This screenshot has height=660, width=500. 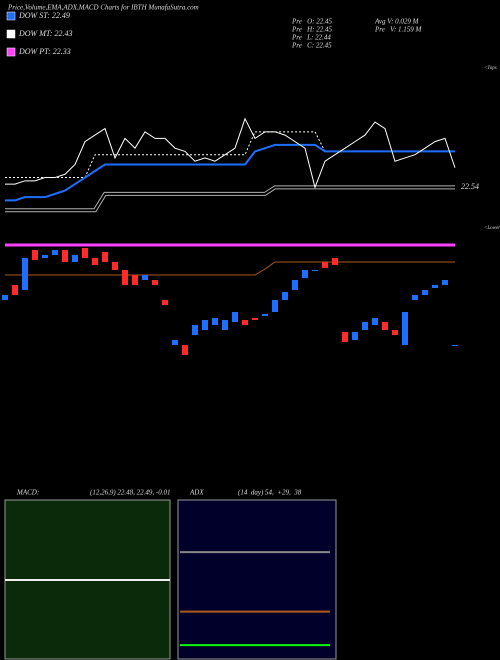 What do you see at coordinates (27, 493) in the screenshot?
I see `panel-name: MACD:` at bounding box center [27, 493].